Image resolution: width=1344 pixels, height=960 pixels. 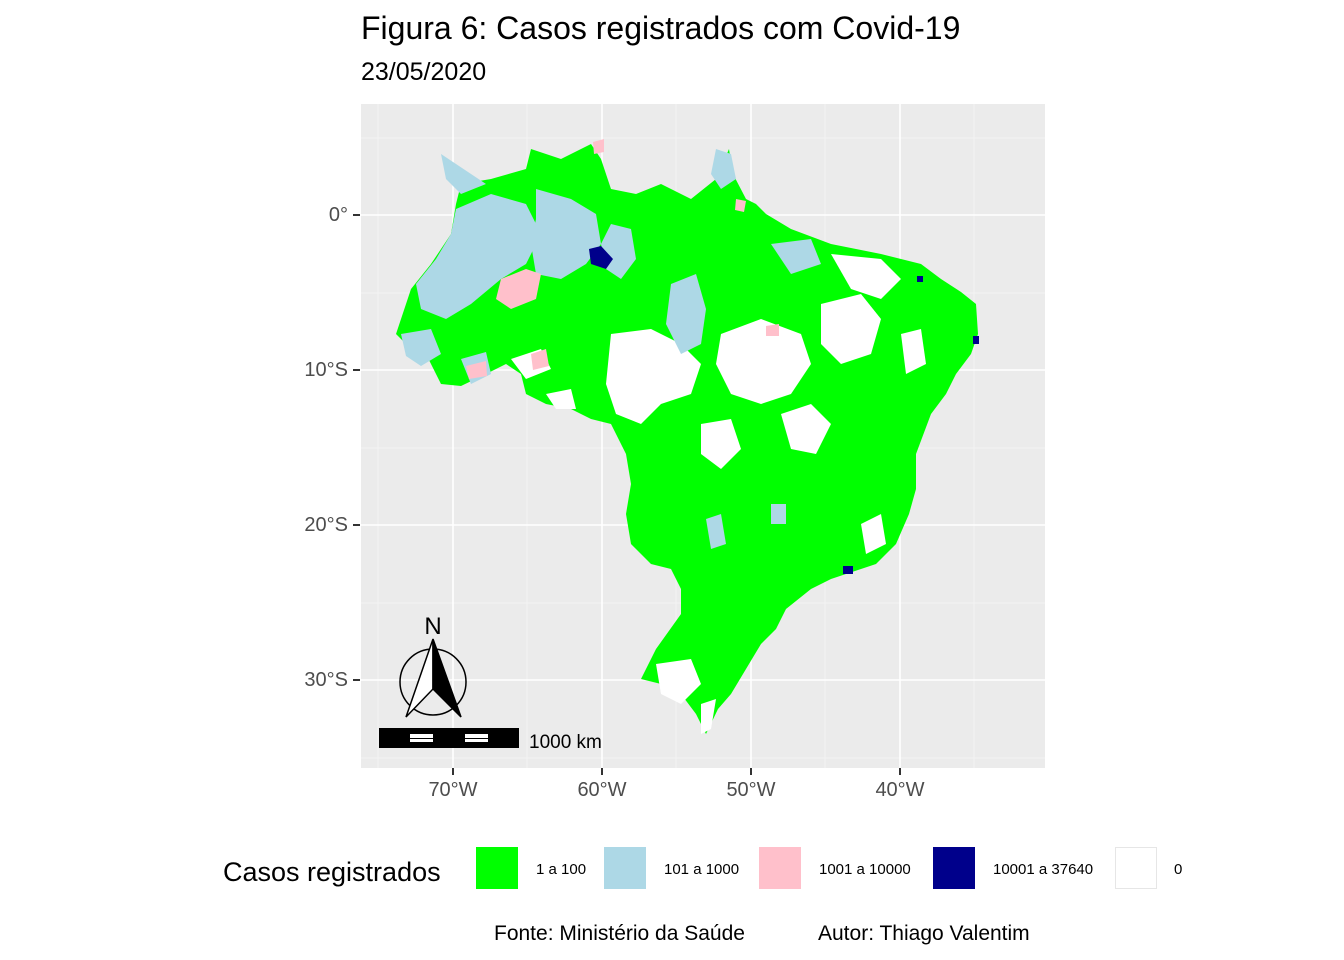 What do you see at coordinates (447, 678) in the screenshot?
I see `north-arrow-right-half` at bounding box center [447, 678].